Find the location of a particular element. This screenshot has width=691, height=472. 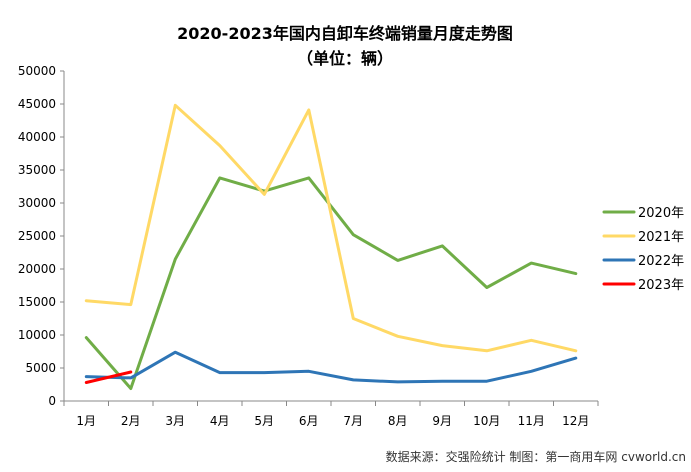

legend-label: 2021年 is located at coordinates (661, 237).